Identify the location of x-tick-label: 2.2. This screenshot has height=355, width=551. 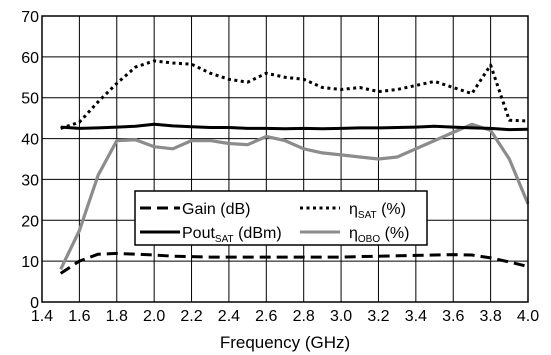
(191, 316).